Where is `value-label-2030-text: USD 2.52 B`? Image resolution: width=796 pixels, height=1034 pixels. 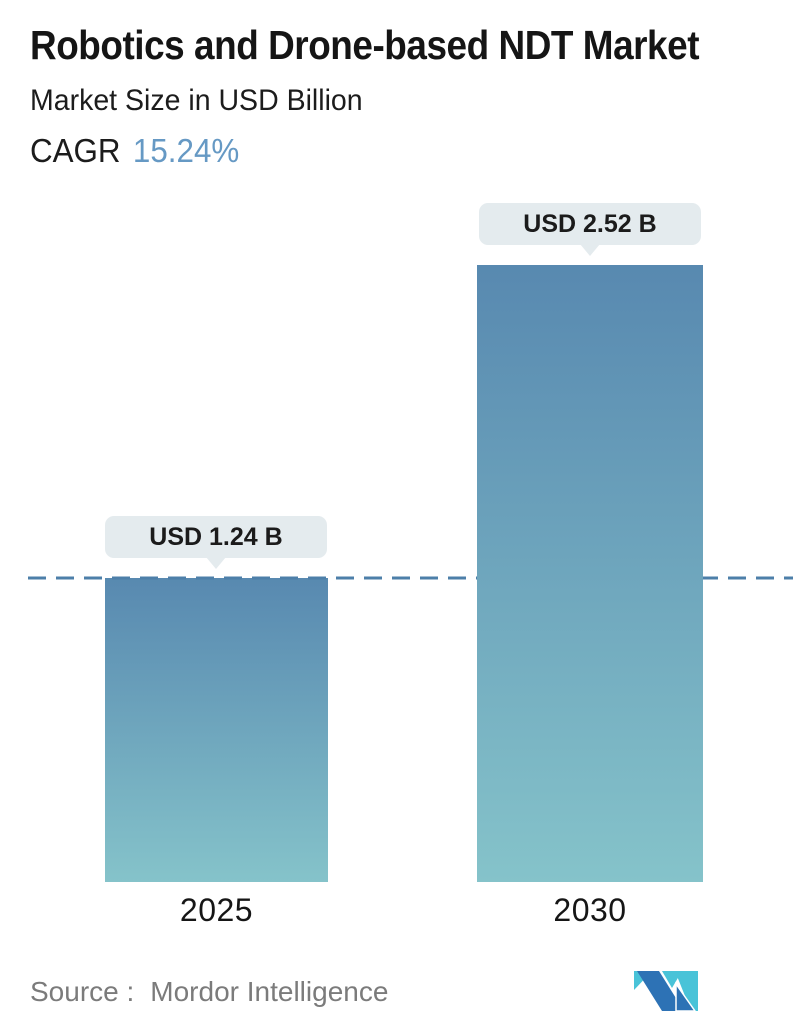 value-label-2030-text: USD 2.52 B is located at coordinates (590, 223).